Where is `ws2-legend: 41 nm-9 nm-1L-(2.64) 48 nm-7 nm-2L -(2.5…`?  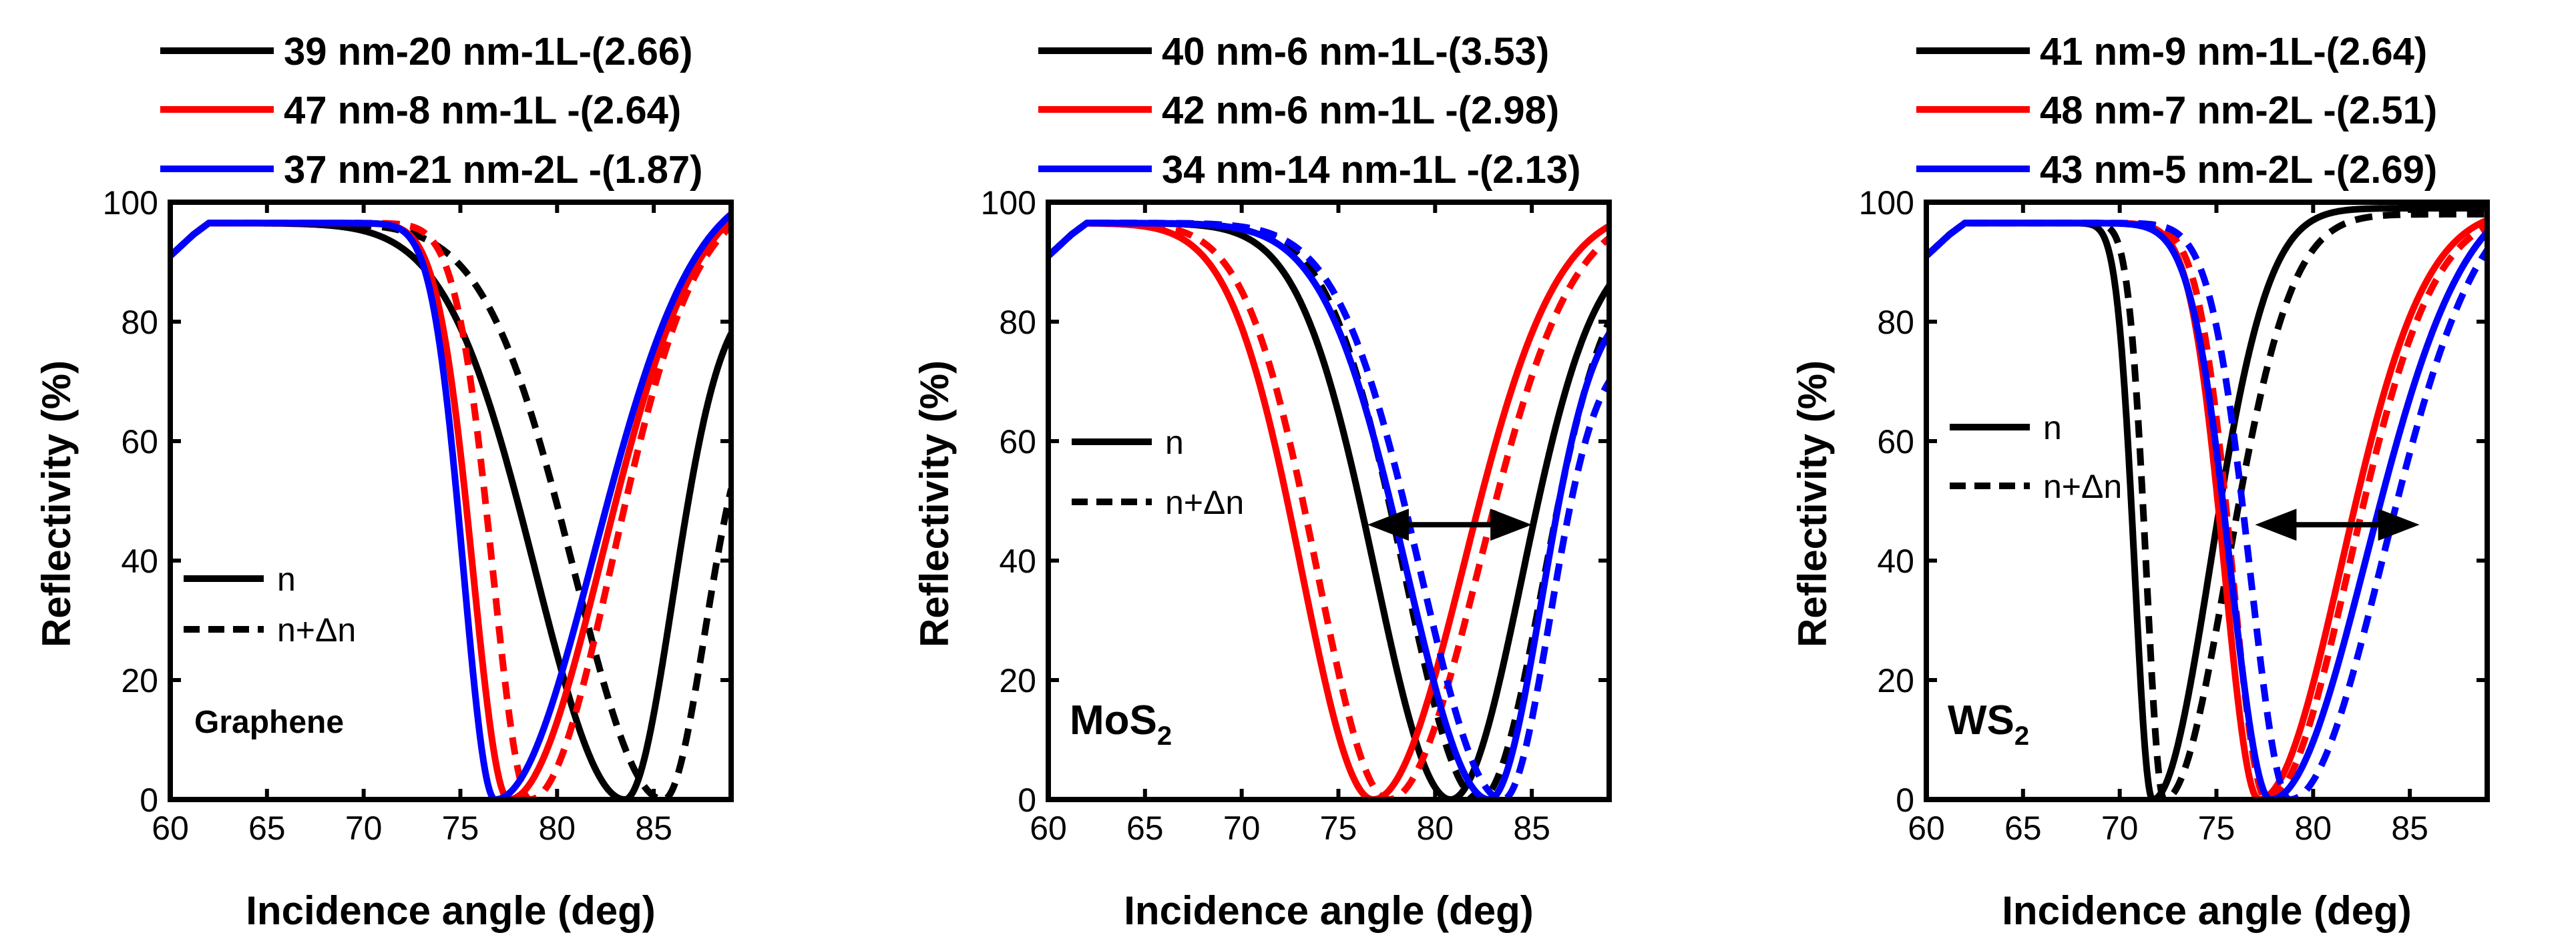
ws2-legend: 41 nm-9 nm-1L-(2.64) 48 nm-7 nm-2L -(2.5… is located at coordinates (2176, 111).